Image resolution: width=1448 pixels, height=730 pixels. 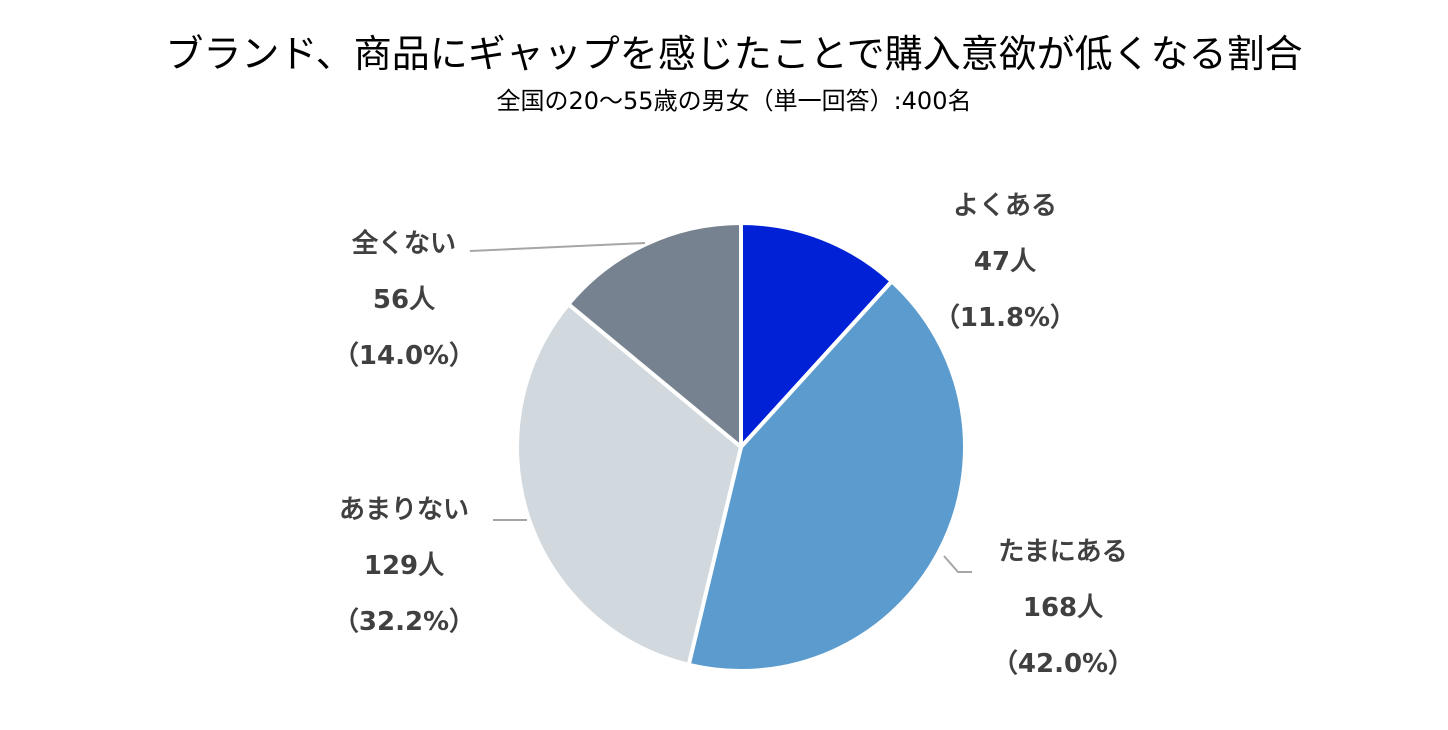 I want to click on slice-percent-2: （42.0%）, so click(x=1063, y=664).